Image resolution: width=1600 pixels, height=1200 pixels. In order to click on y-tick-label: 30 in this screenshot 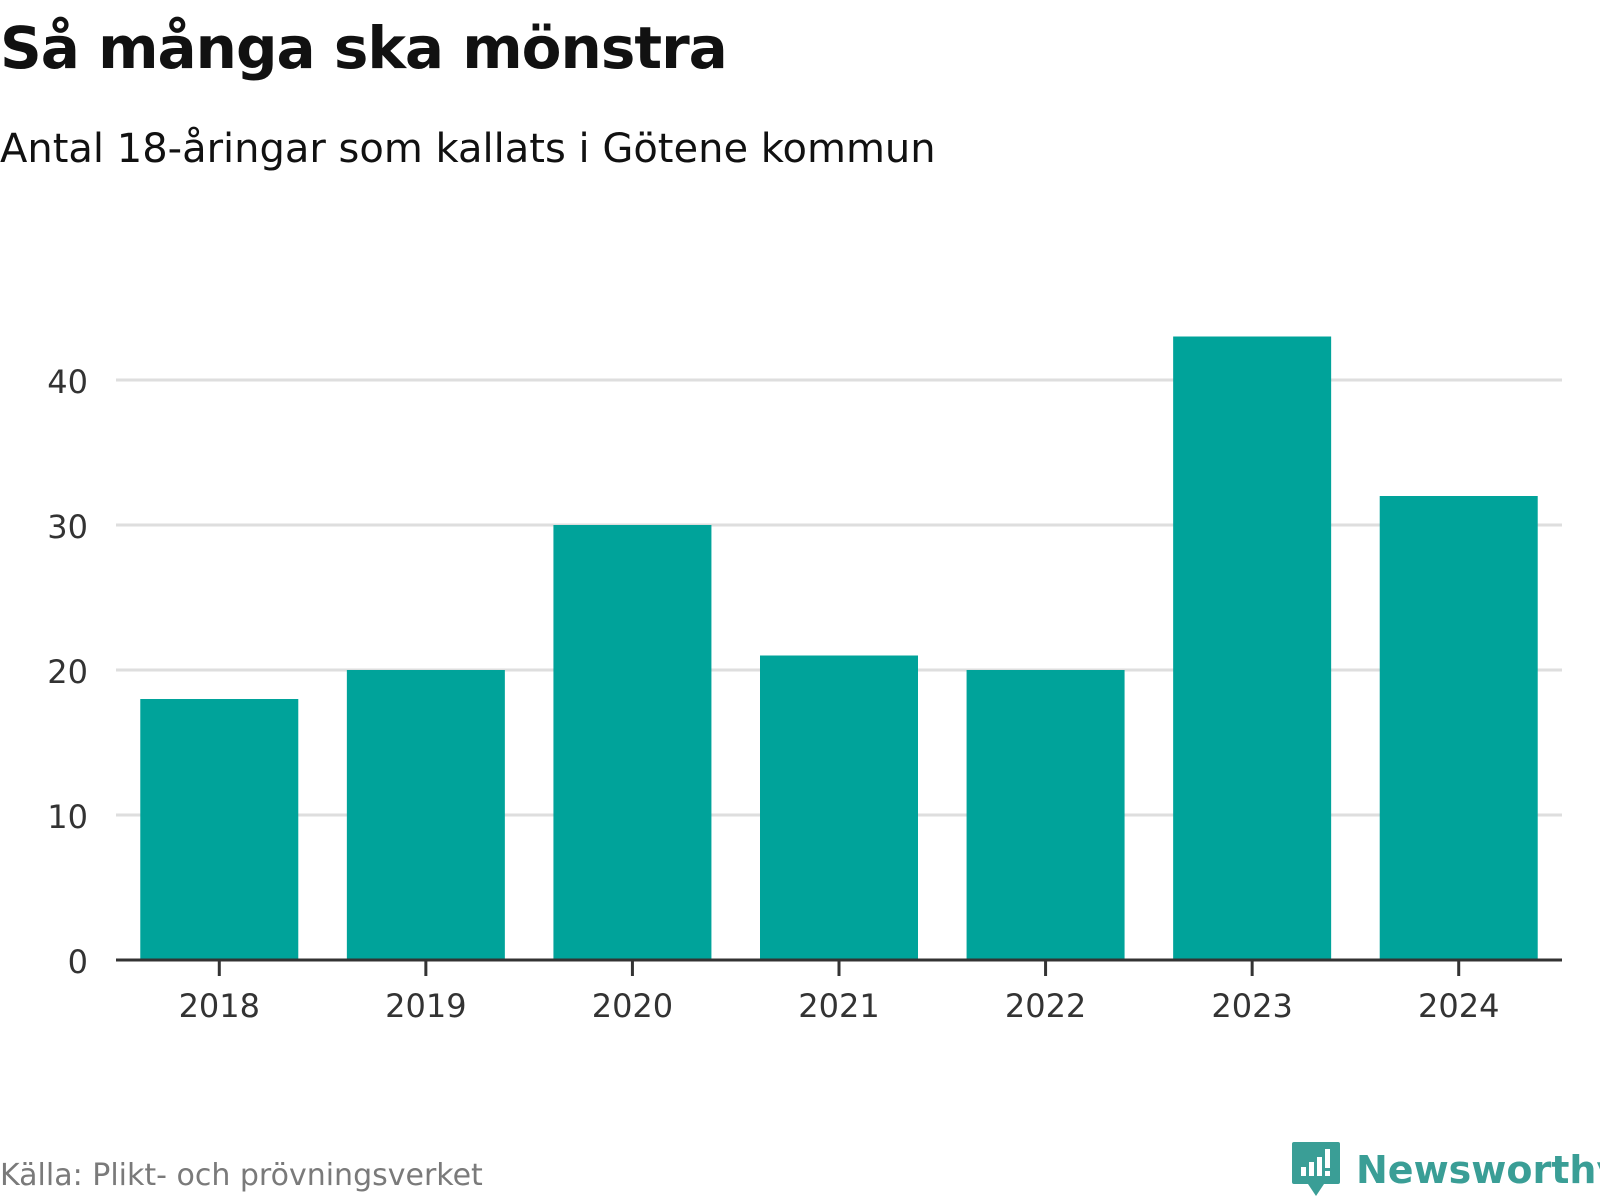, I will do `click(67, 527)`.